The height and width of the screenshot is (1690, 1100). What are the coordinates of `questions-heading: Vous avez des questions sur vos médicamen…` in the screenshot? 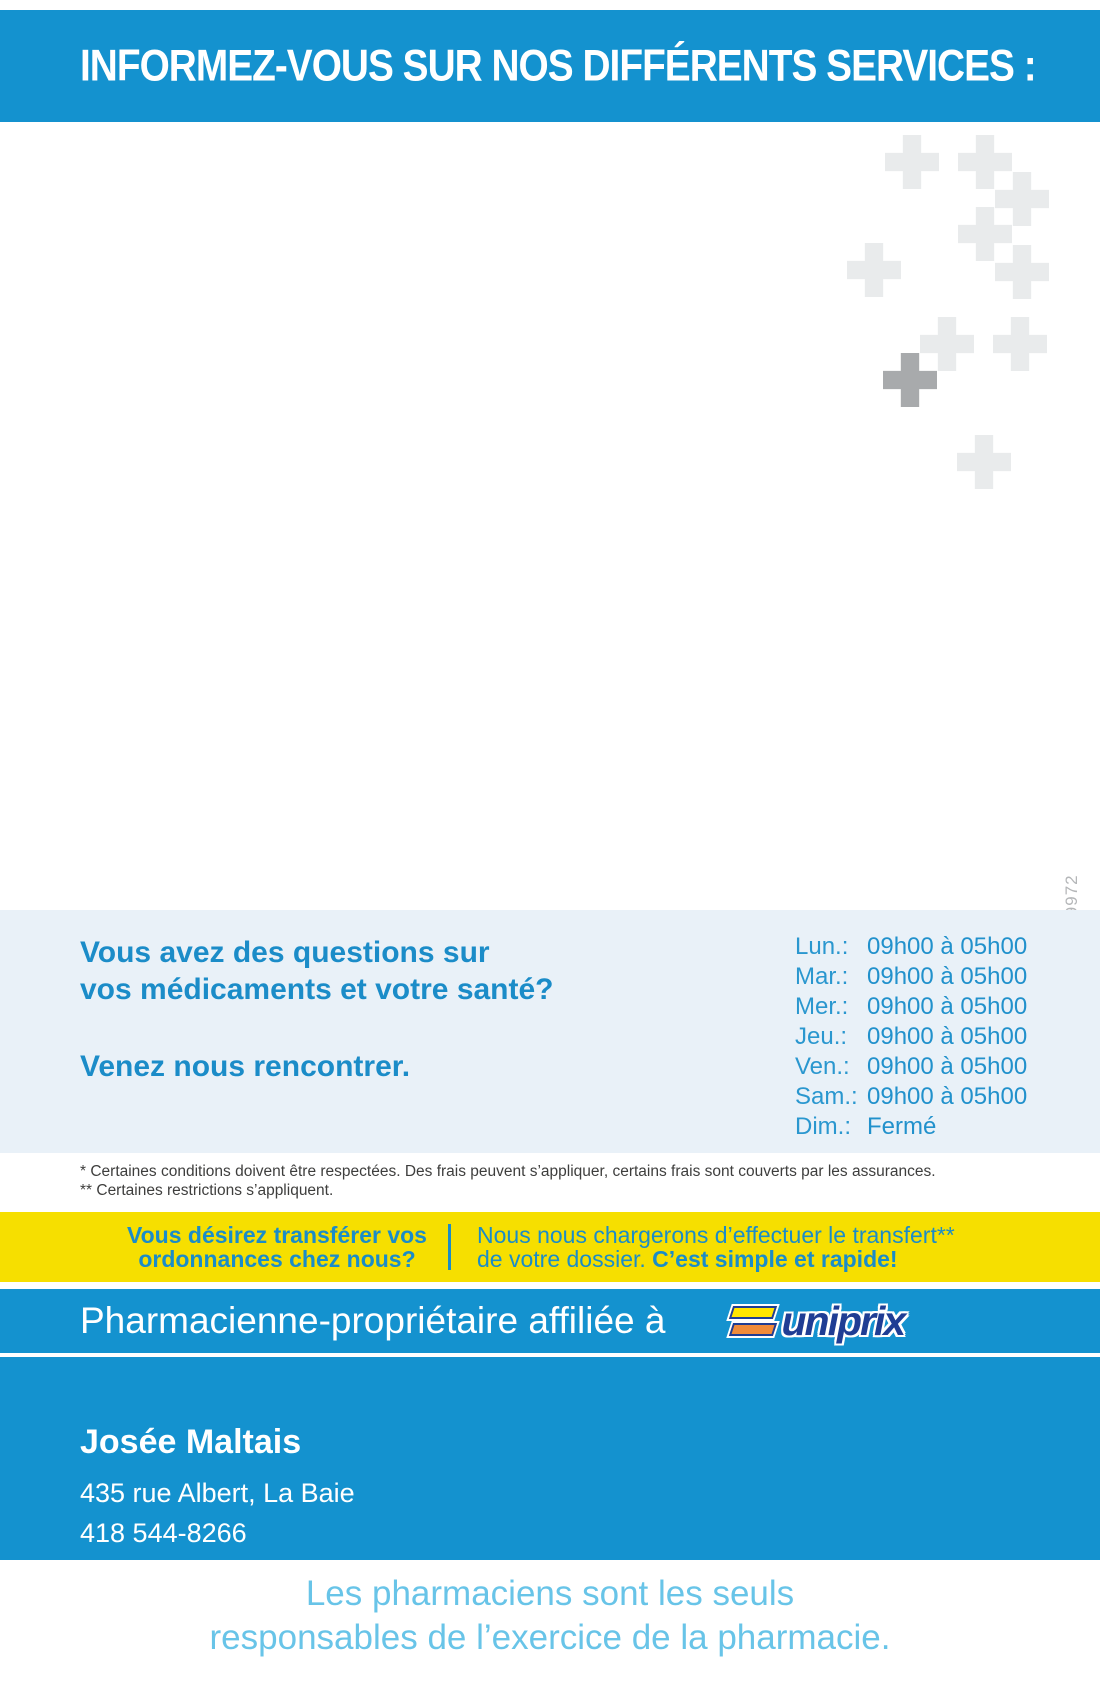 It's located at (317, 971).